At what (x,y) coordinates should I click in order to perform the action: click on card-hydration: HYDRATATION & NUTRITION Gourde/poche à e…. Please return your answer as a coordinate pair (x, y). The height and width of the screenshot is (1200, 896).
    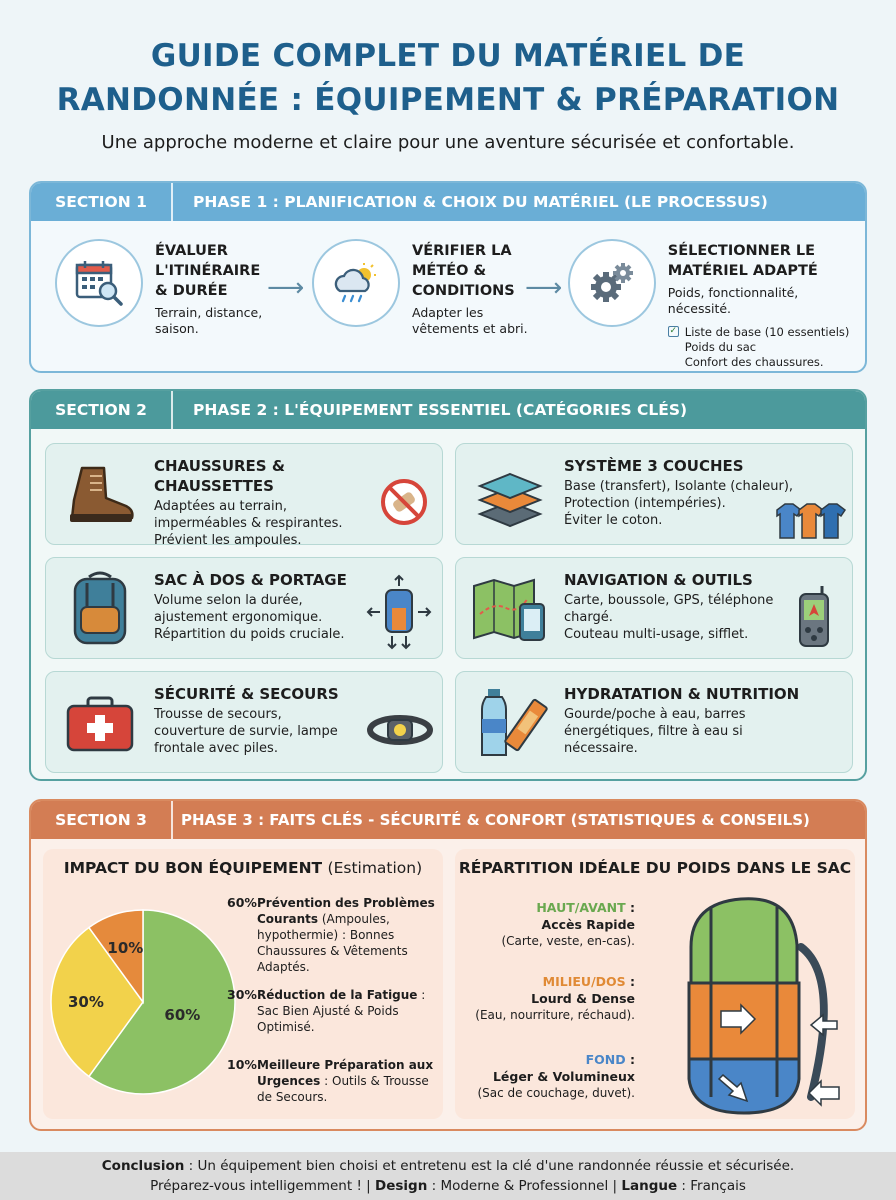
    Looking at the image, I should click on (654, 722).